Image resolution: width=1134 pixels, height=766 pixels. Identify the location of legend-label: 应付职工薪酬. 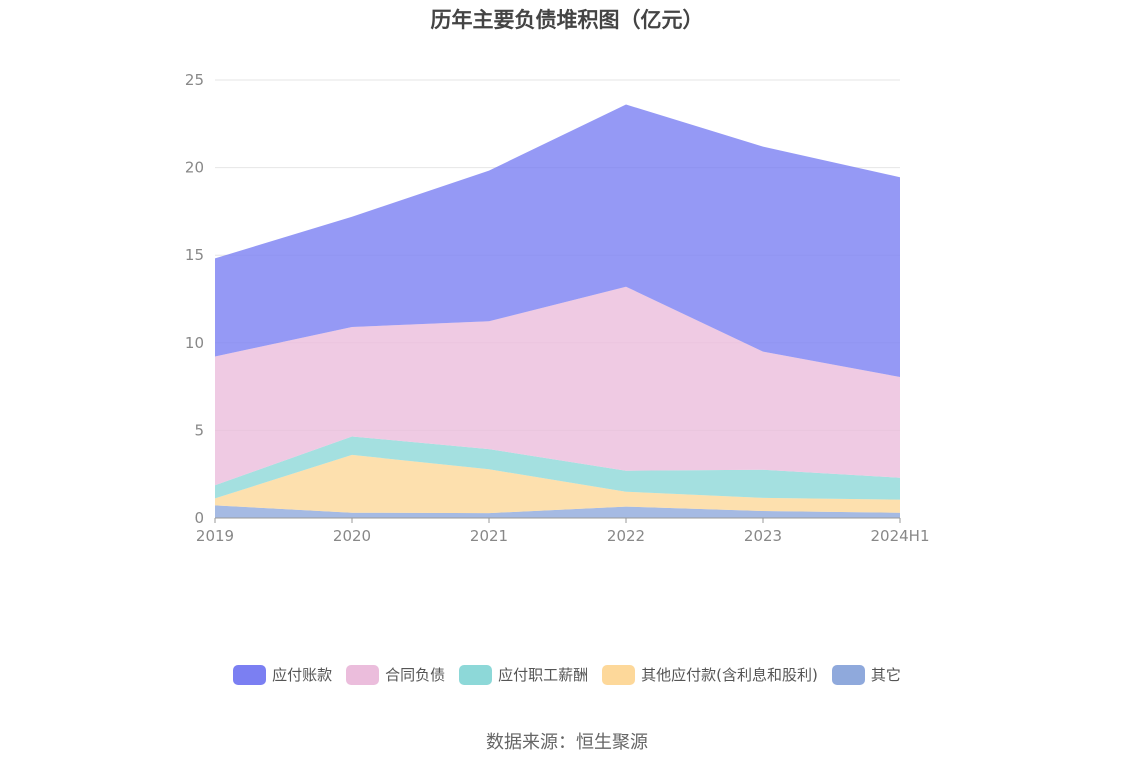
(543, 675).